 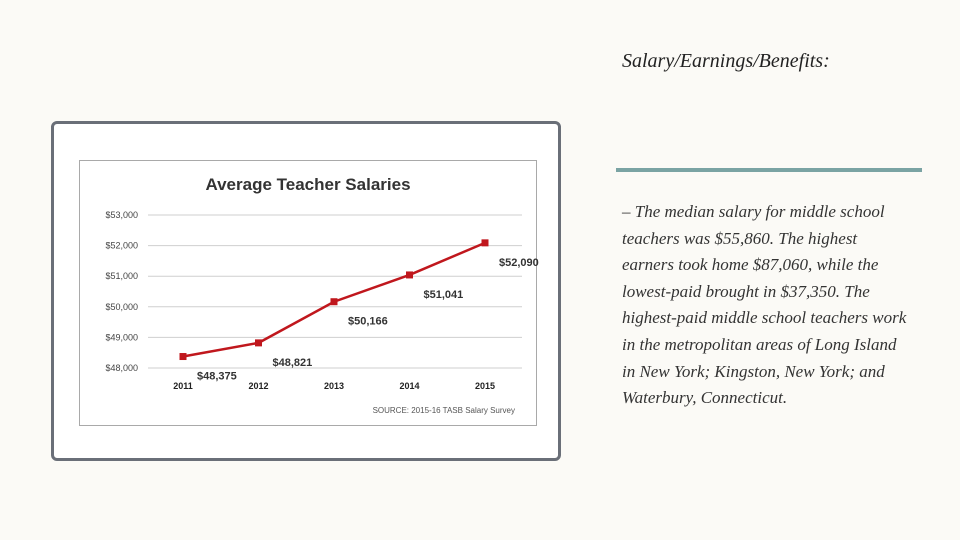 I want to click on data-points, so click(x=334, y=300).